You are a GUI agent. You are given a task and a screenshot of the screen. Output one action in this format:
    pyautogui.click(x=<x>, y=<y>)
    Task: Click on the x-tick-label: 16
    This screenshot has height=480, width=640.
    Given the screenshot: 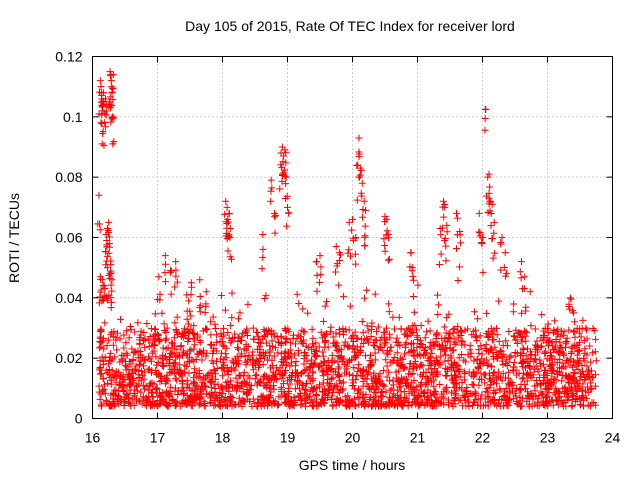 What is the action you would take?
    pyautogui.click(x=93, y=438)
    